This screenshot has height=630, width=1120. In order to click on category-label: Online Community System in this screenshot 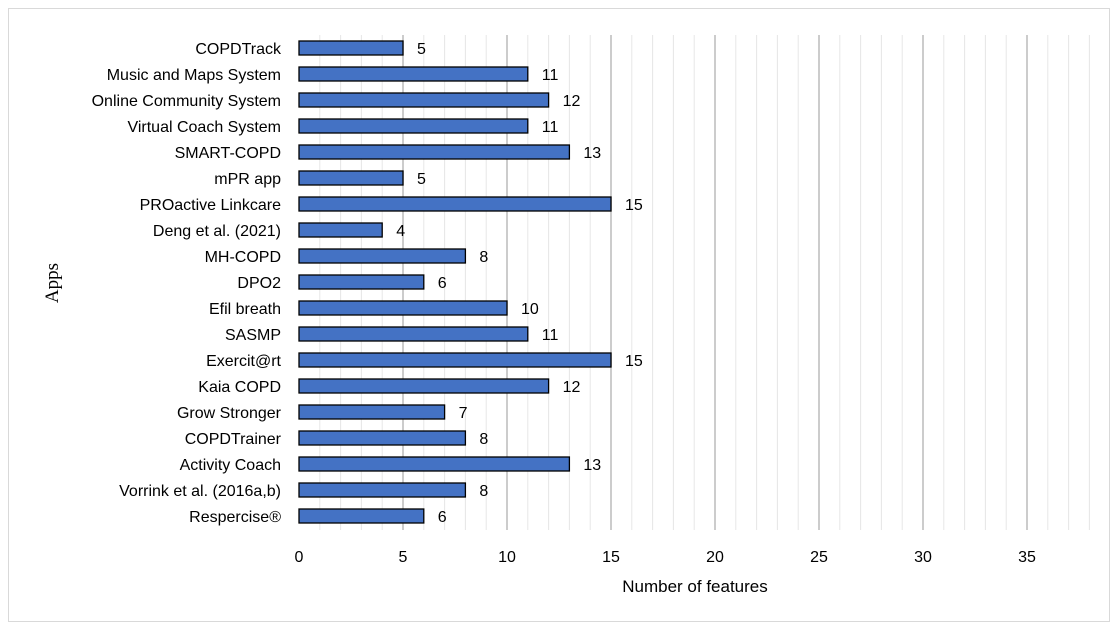, I will do `click(186, 101)`.